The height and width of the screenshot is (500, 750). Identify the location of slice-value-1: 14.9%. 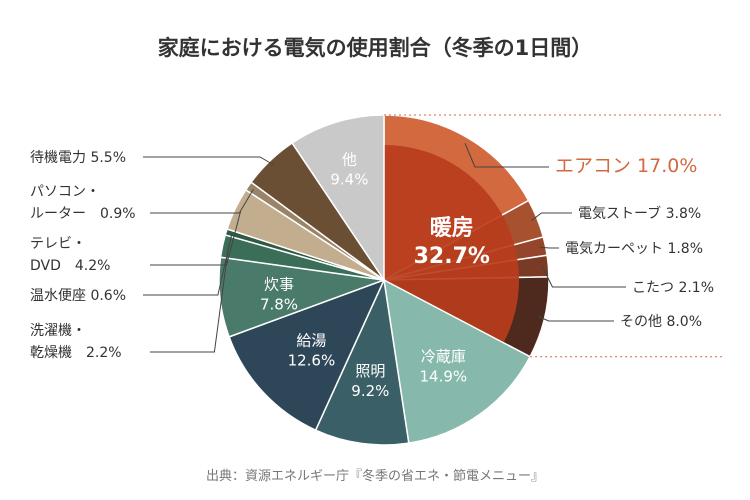
(444, 376).